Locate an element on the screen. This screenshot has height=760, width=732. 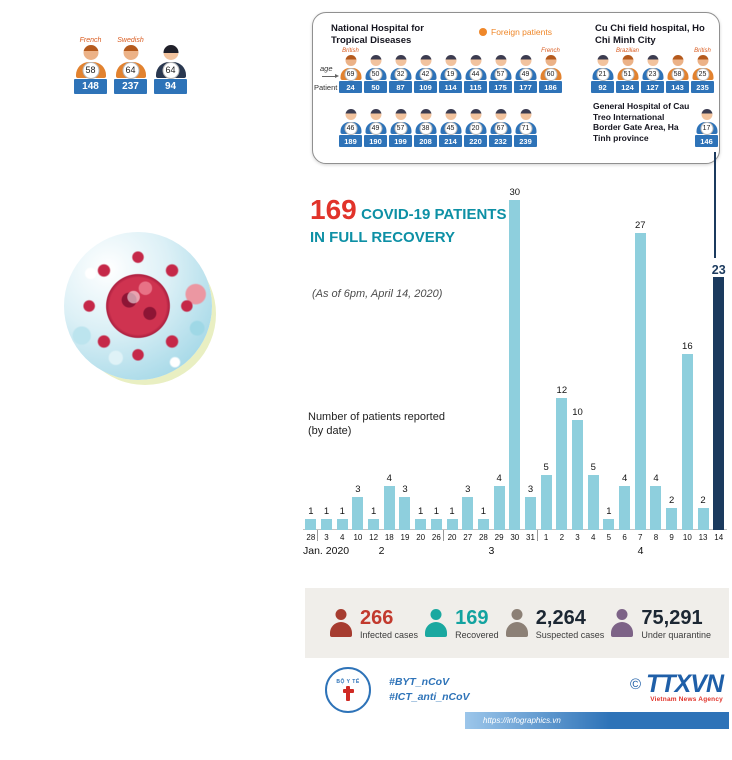
age-badge: 49 is located at coordinates (525, 74).